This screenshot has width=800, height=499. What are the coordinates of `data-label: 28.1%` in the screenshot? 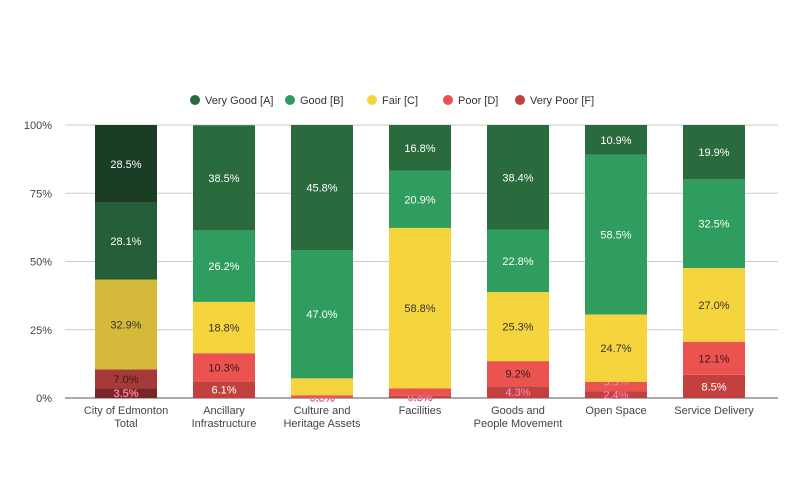 It's located at (125, 242).